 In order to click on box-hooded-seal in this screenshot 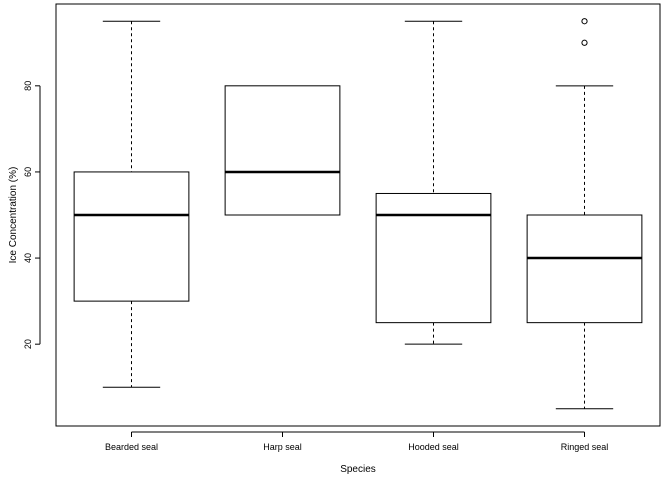, I will do `click(433, 182)`.